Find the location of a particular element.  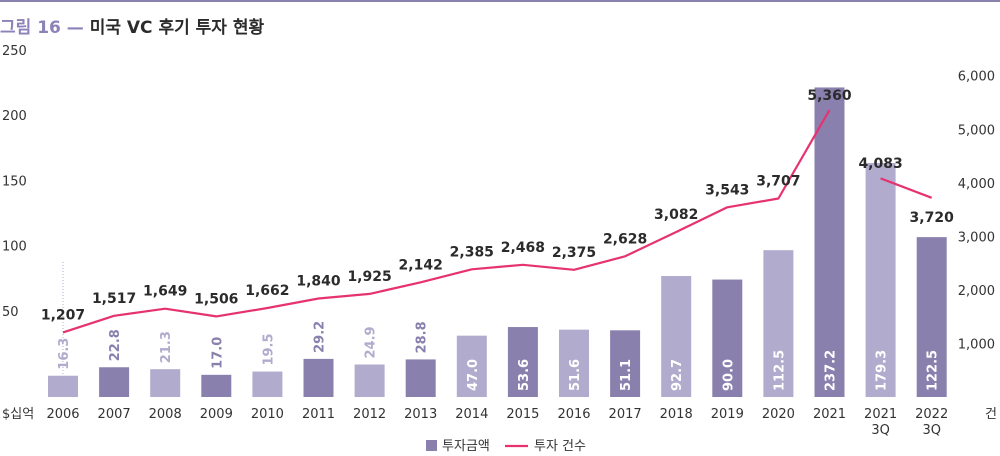

x-axis-tick-label: 2020 is located at coordinates (778, 414).